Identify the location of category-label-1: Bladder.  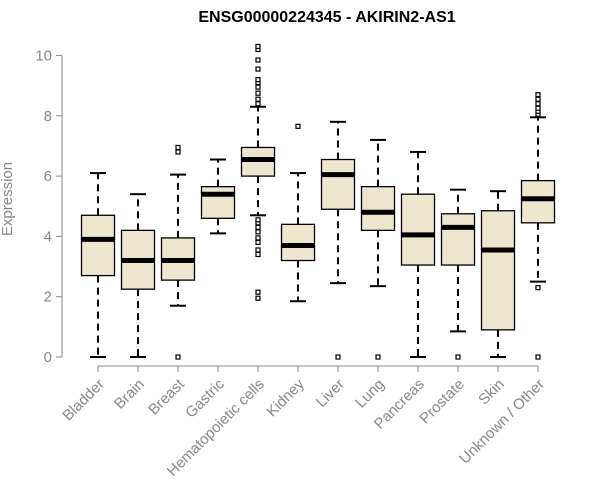
(83, 400).